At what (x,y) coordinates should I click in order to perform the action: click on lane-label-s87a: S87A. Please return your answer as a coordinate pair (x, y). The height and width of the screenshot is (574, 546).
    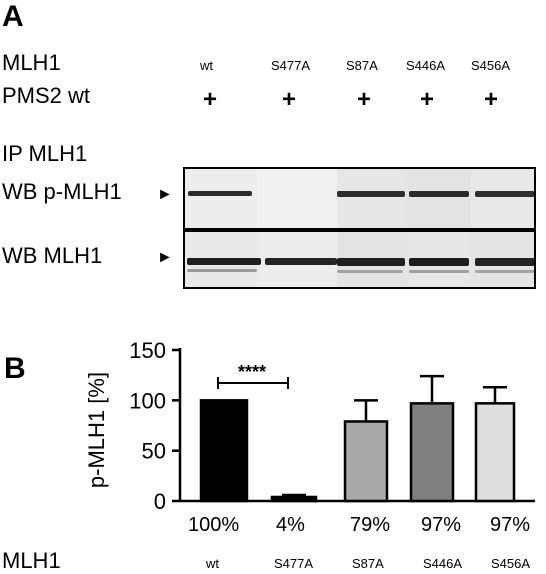
    Looking at the image, I should click on (362, 65).